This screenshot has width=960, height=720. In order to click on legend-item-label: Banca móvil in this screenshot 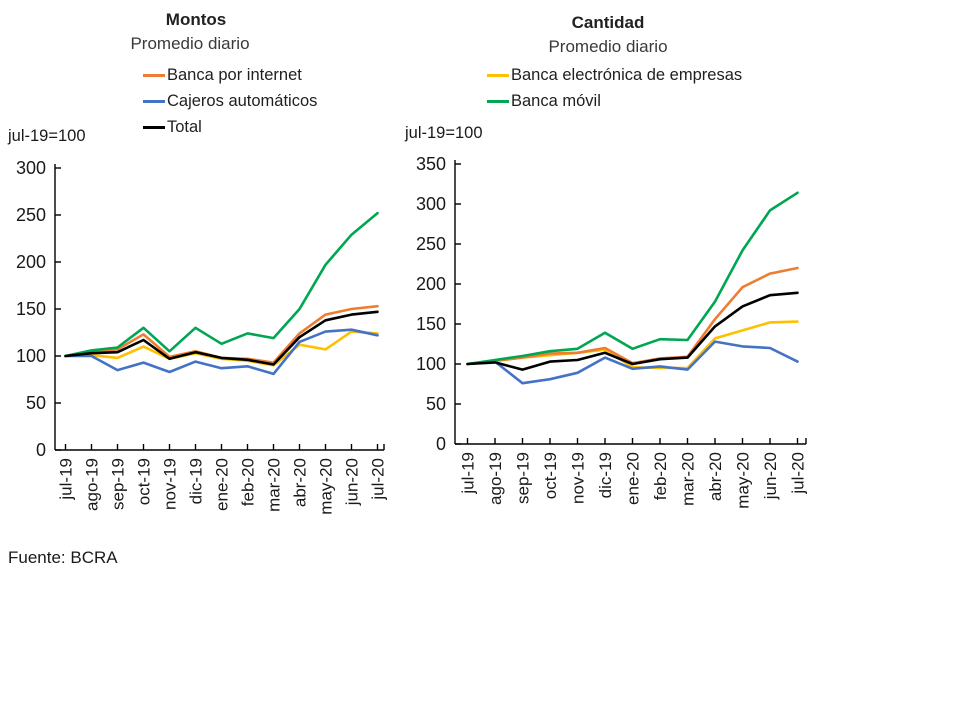, I will do `click(556, 100)`.